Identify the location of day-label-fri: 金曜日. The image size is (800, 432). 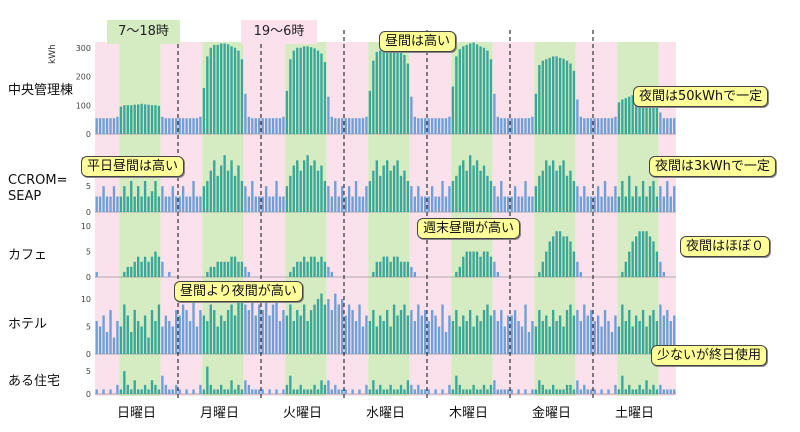
(551, 413).